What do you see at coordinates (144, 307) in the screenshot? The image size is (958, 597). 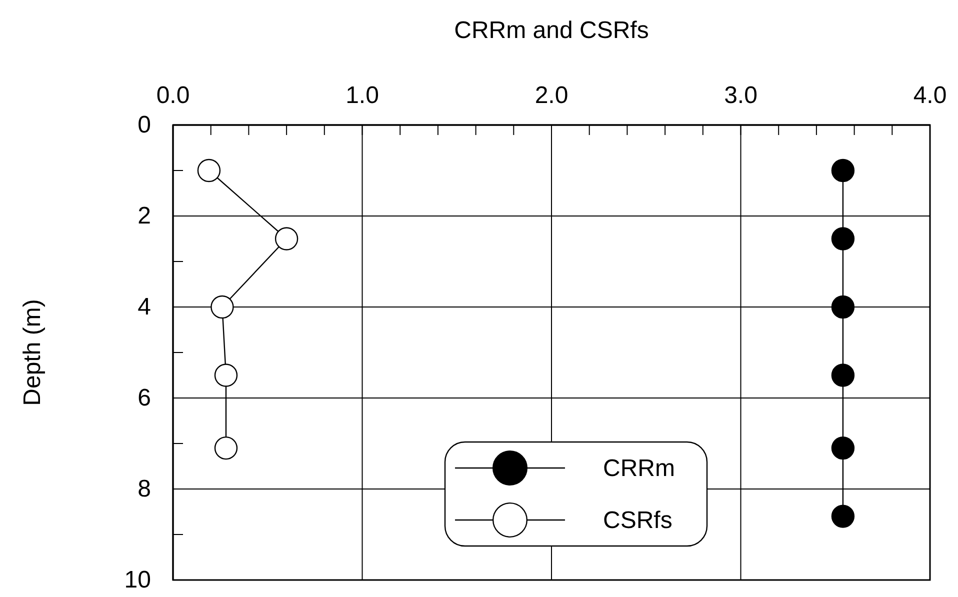 I see `y-tick-label: 4` at bounding box center [144, 307].